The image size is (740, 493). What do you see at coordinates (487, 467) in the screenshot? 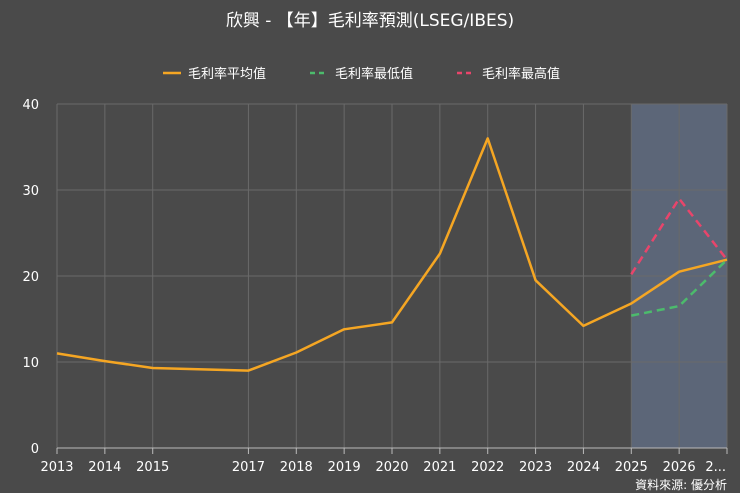
I see `x-tick-label: 2022` at bounding box center [487, 467].